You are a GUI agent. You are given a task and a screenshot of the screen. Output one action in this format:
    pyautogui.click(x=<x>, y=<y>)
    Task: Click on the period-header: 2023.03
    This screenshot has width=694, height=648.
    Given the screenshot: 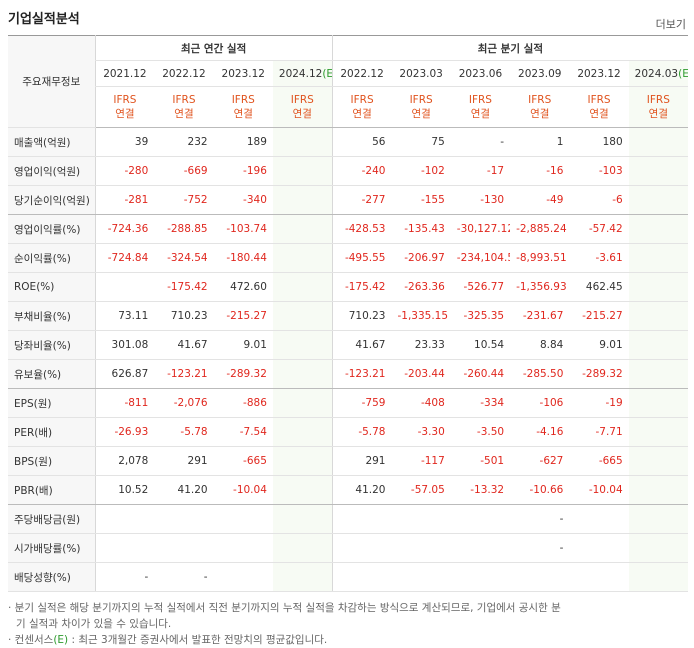 What is the action you would take?
    pyautogui.click(x=421, y=73)
    